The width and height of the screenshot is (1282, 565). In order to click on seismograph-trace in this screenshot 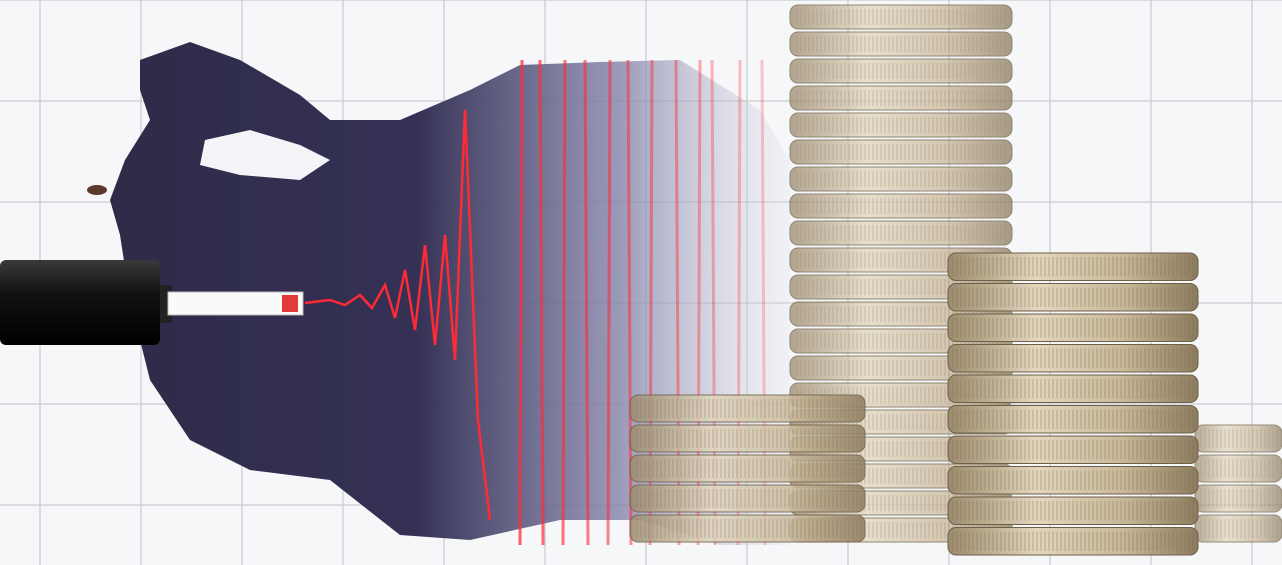, I will do `click(398, 315)`.